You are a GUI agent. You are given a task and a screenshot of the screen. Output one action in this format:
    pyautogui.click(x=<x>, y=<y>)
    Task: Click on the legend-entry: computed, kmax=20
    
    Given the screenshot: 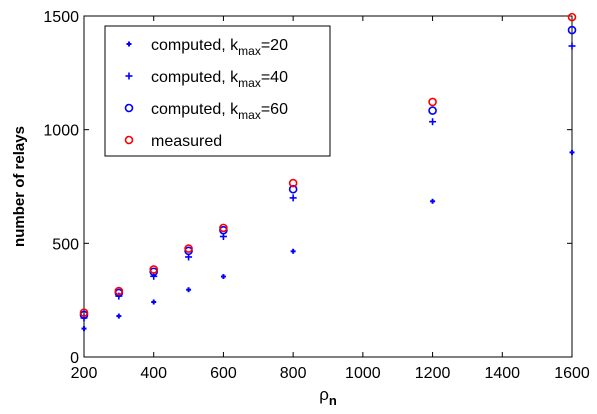 What is the action you would take?
    pyautogui.click(x=207, y=47)
    